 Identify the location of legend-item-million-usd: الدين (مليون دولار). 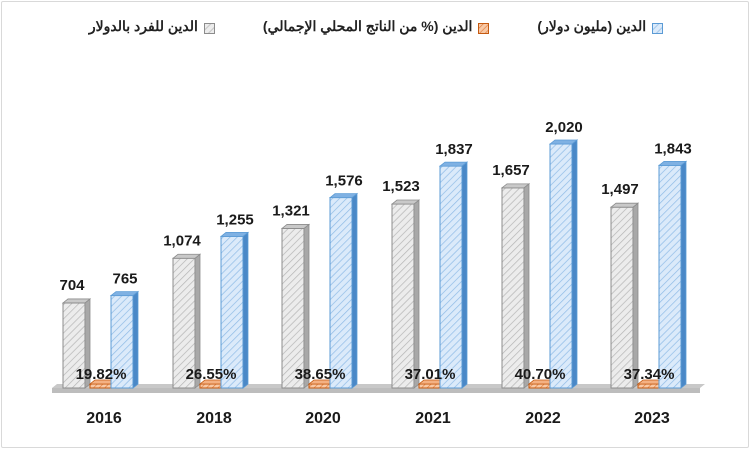
(600, 26).